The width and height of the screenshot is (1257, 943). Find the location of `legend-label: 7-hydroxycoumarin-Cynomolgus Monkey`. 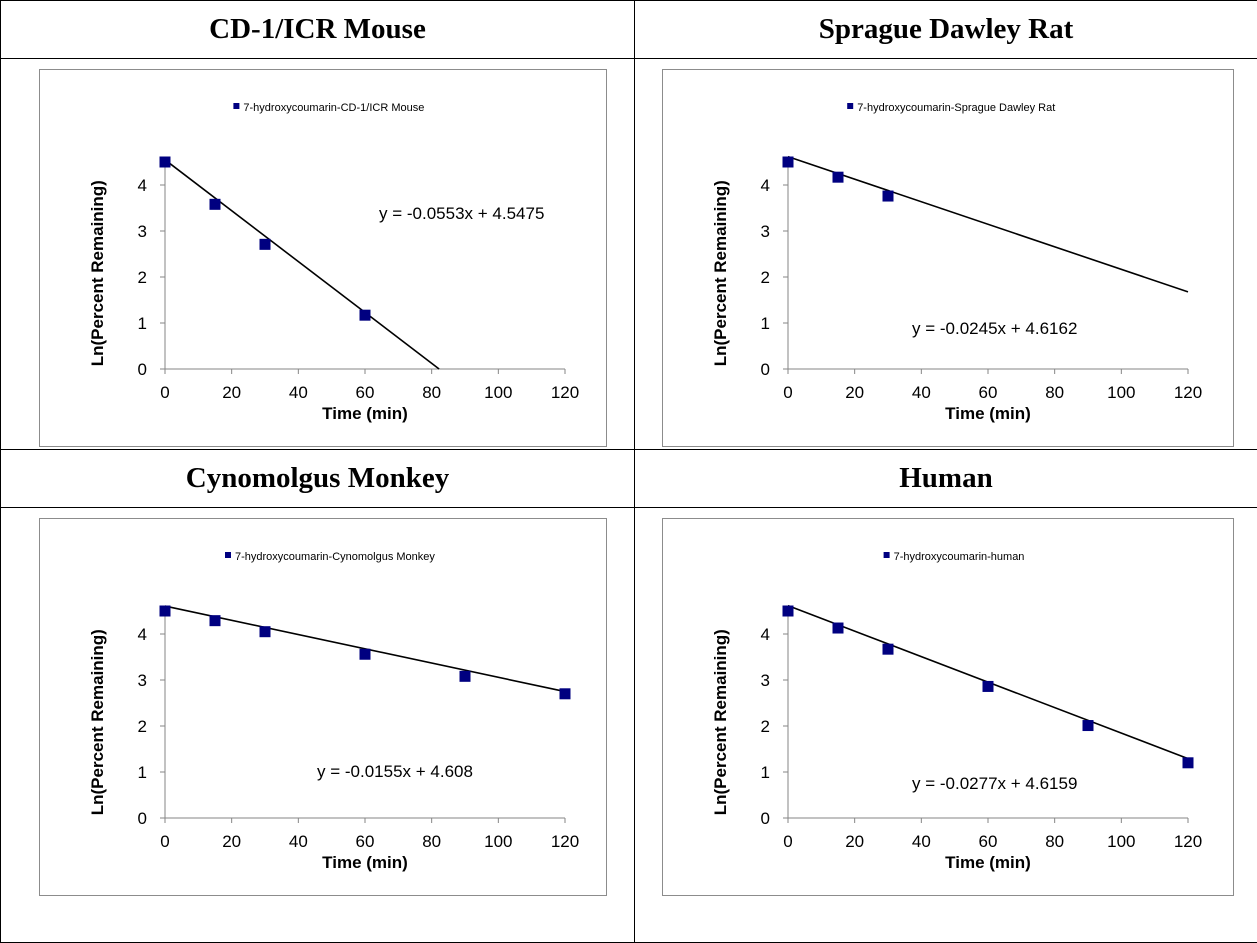

legend-label: 7-hydroxycoumarin-Cynomolgus Monkey is located at coordinates (335, 557).